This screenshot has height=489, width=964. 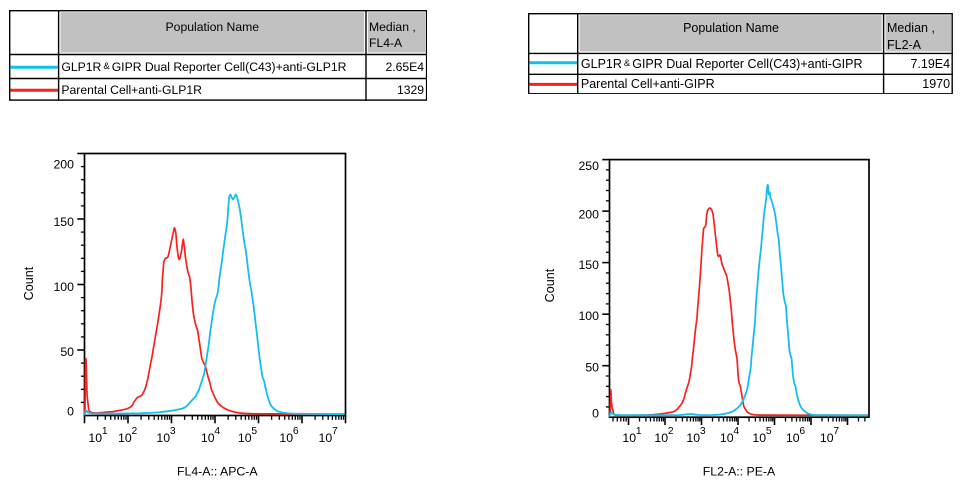 What do you see at coordinates (739, 472) in the screenshot?
I see `svg-text: FL2-A:: PE-A` at bounding box center [739, 472].